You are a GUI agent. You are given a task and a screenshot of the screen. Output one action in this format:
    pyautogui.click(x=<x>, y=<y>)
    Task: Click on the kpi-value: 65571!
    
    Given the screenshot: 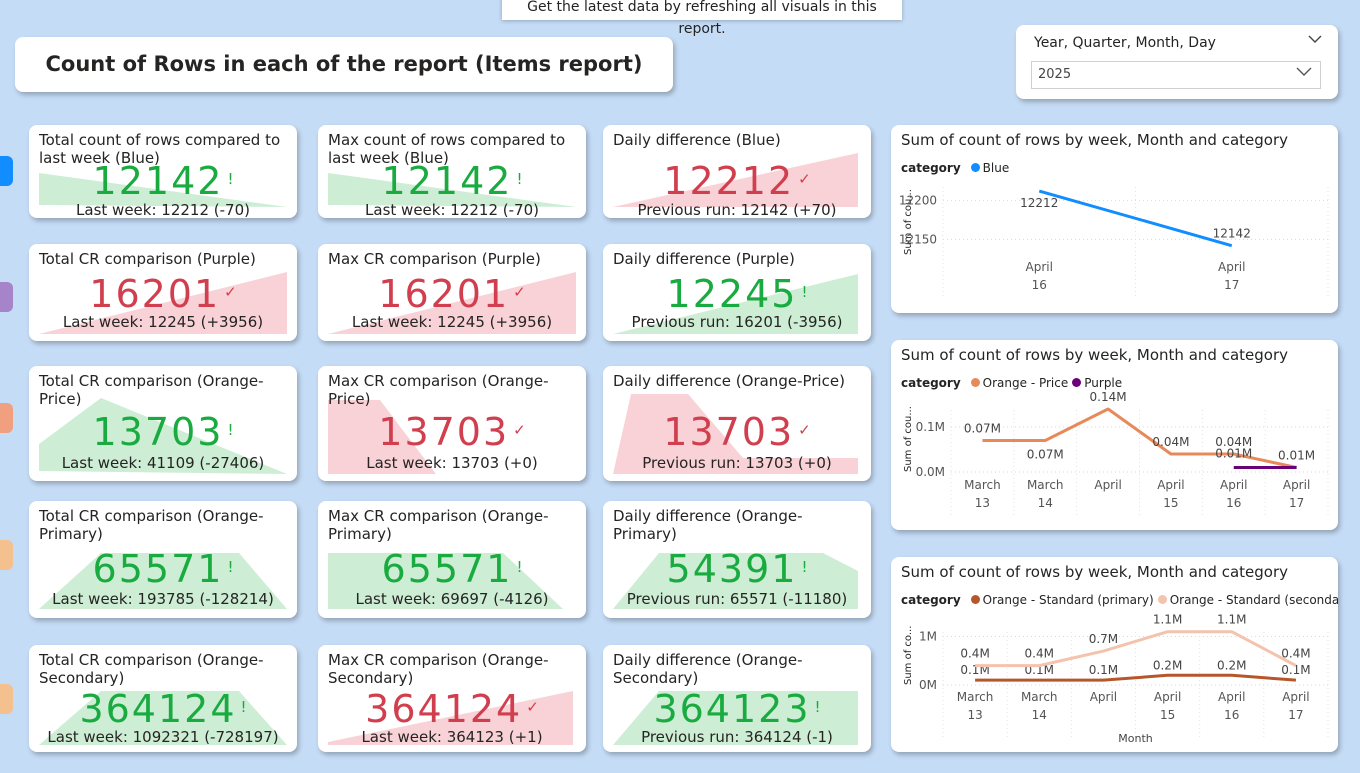 What is the action you would take?
    pyautogui.click(x=163, y=569)
    